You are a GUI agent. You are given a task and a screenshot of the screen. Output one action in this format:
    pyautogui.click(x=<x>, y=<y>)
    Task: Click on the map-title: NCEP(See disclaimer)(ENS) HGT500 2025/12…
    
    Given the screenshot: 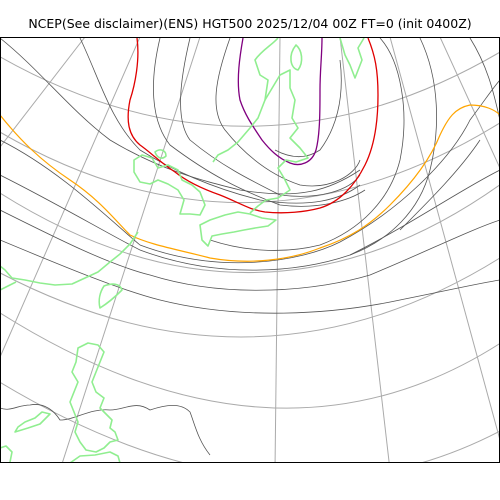 What is the action you would take?
    pyautogui.click(x=250, y=23)
    